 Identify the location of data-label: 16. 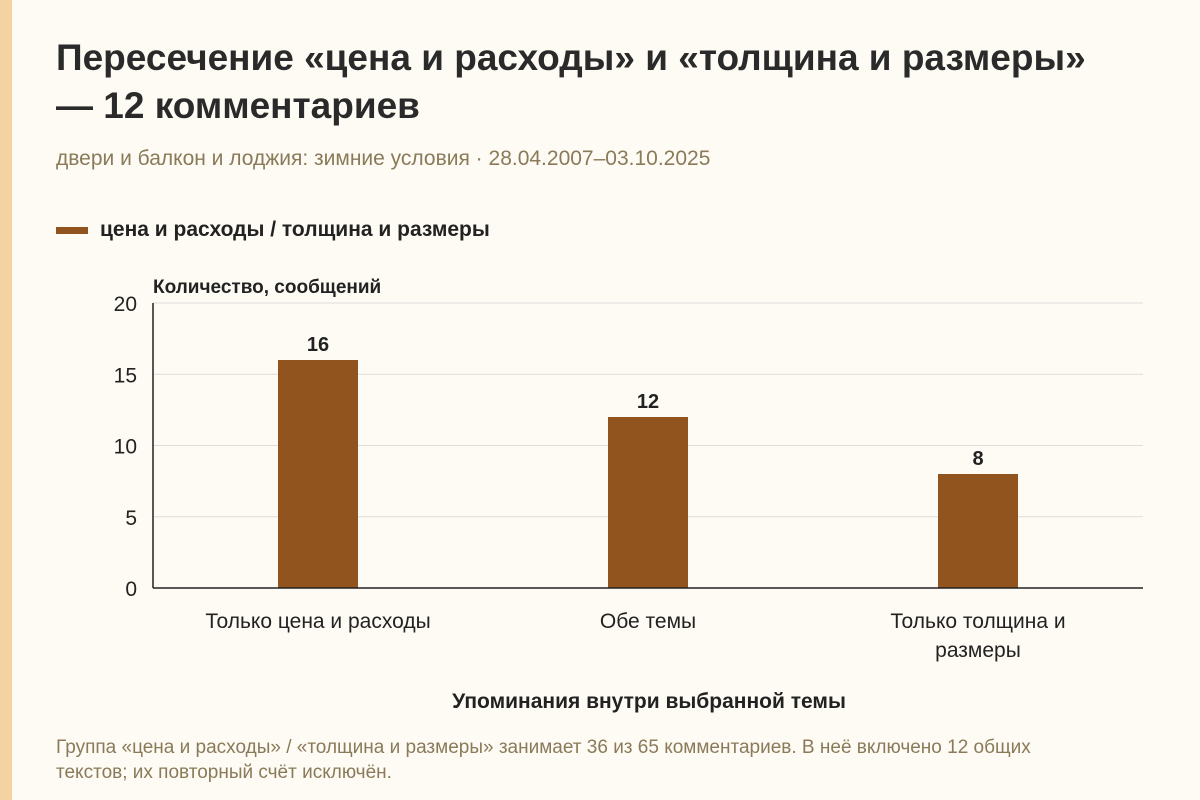
(318, 345).